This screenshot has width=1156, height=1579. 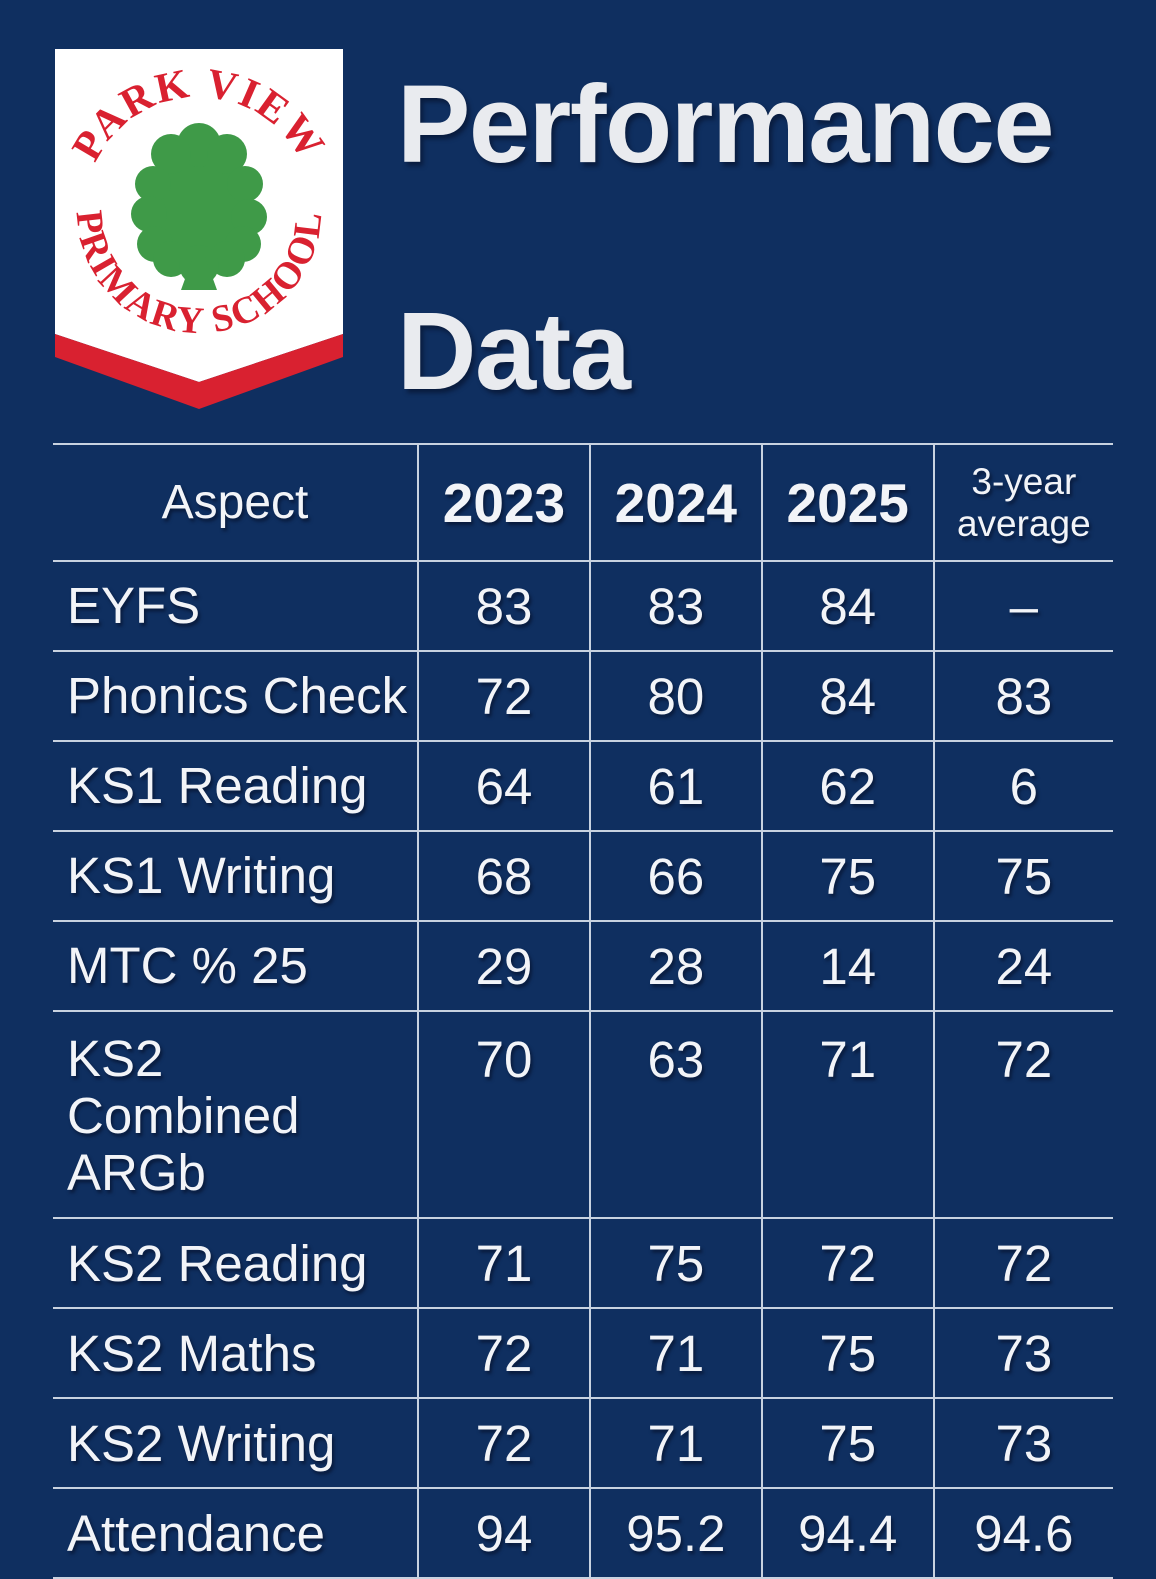 I want to click on aspect-cell: KS2 Reading, so click(x=235, y=1263).